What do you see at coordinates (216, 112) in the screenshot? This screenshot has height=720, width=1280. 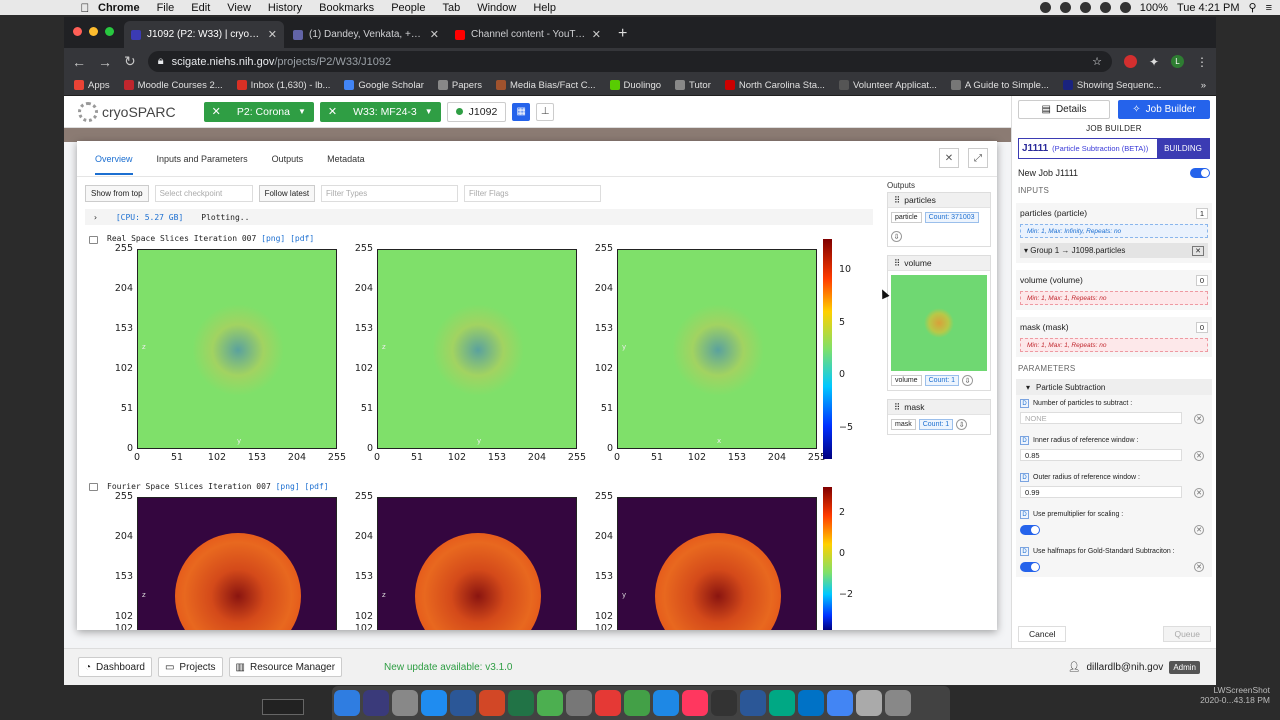 I see `close-project-icon: ✕` at bounding box center [216, 112].